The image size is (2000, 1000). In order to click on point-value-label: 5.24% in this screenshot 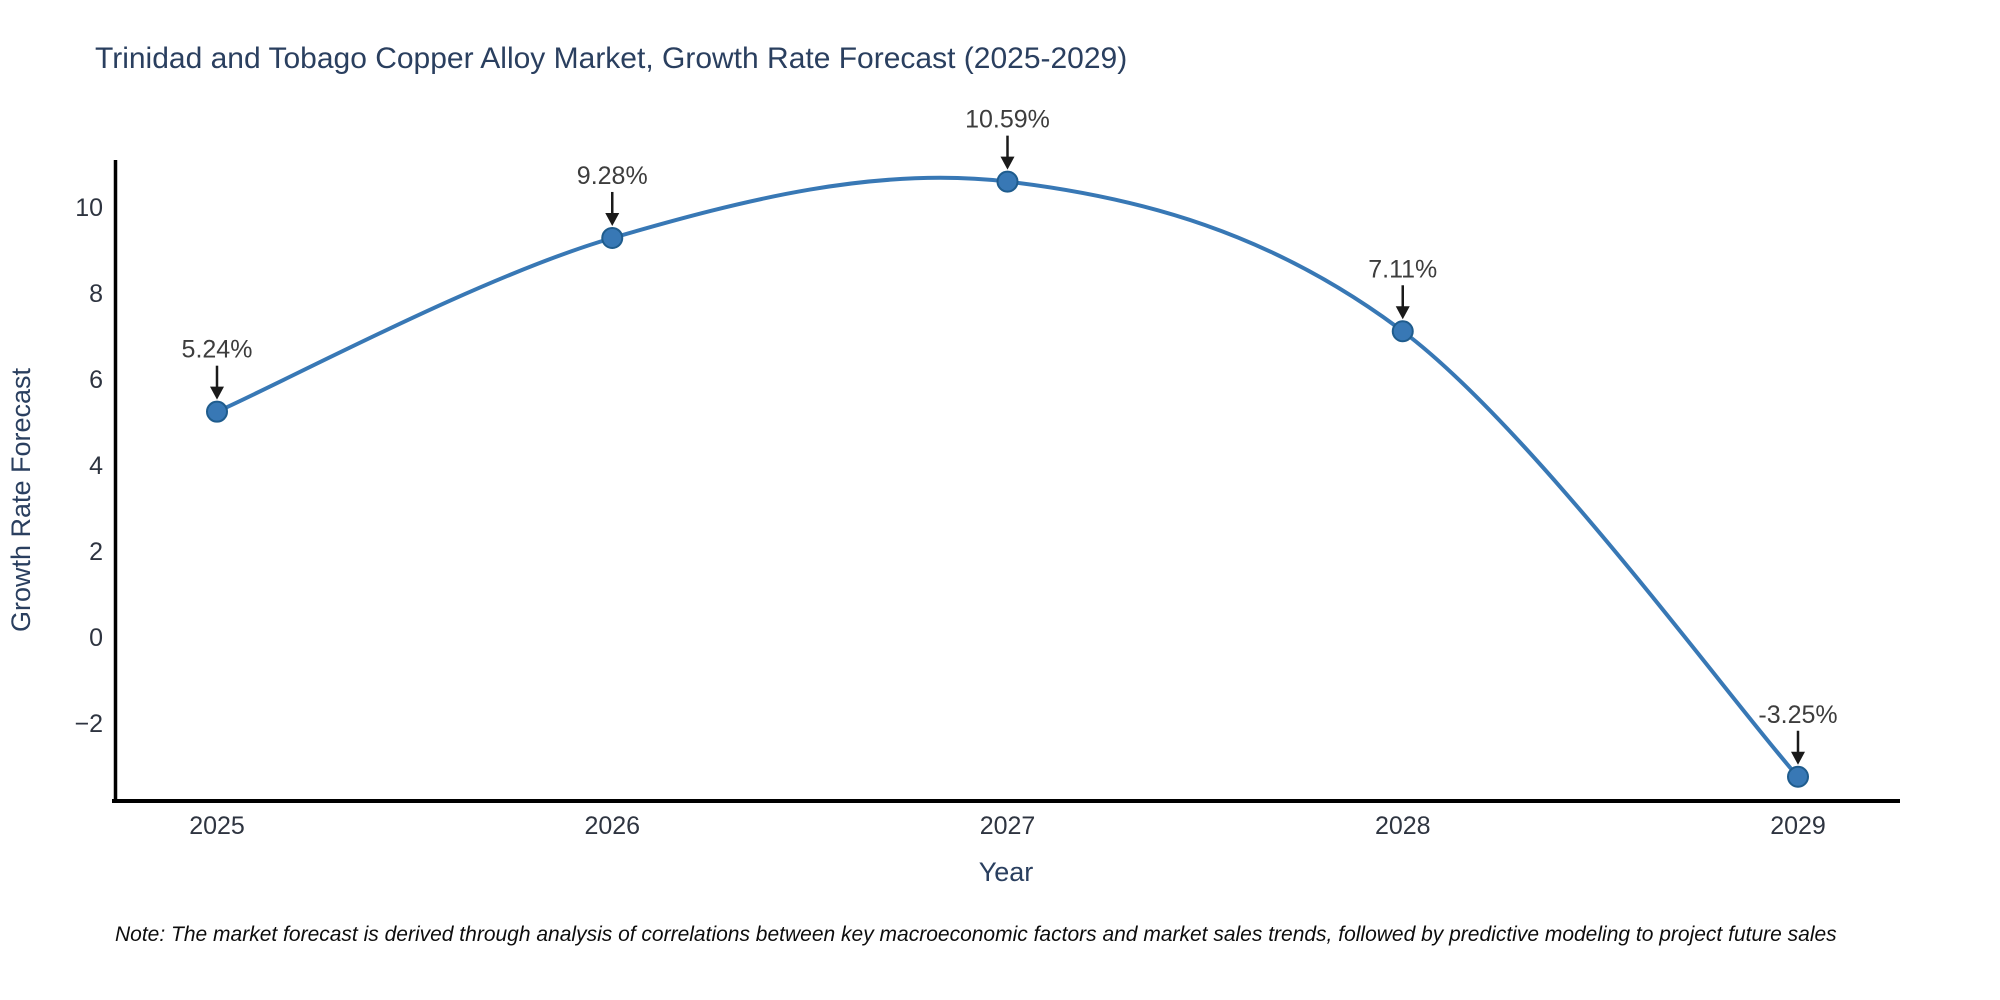, I will do `click(217, 350)`.